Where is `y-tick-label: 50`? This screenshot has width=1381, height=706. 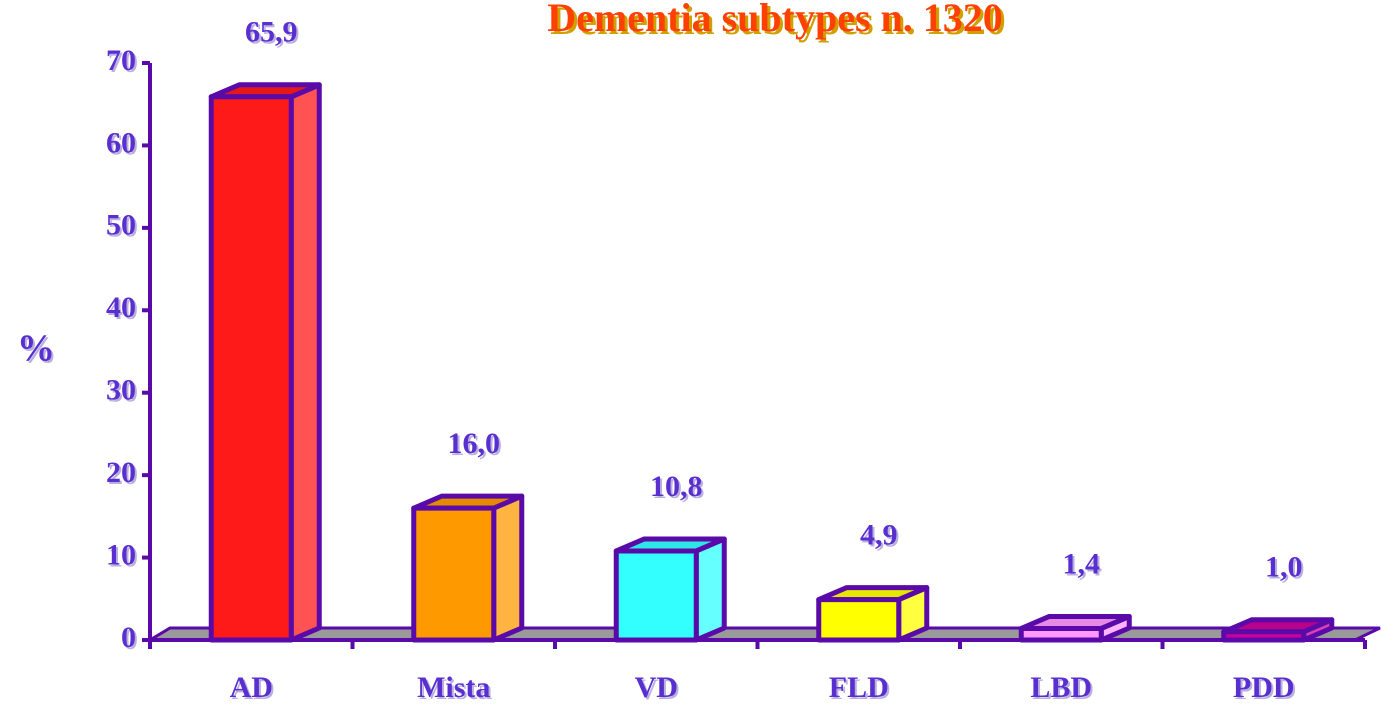 y-tick-label: 50 is located at coordinates (121, 225).